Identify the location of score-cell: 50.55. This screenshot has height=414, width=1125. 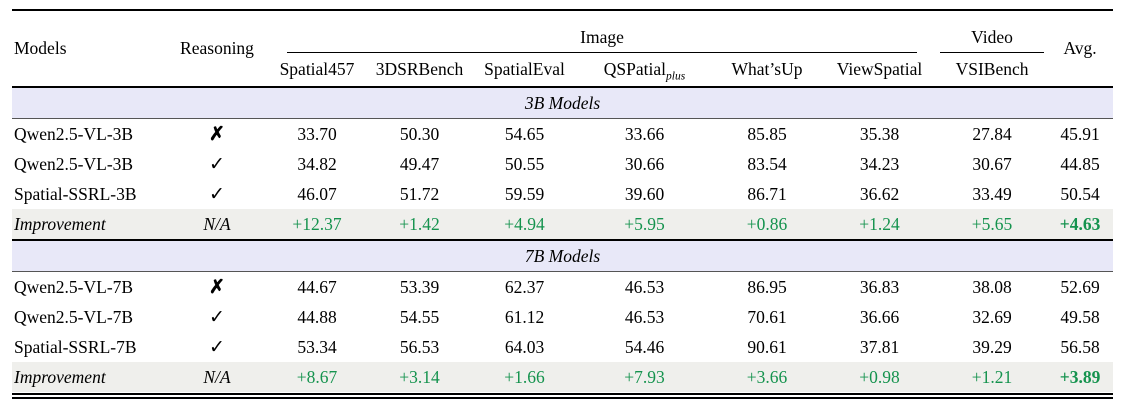
(524, 163).